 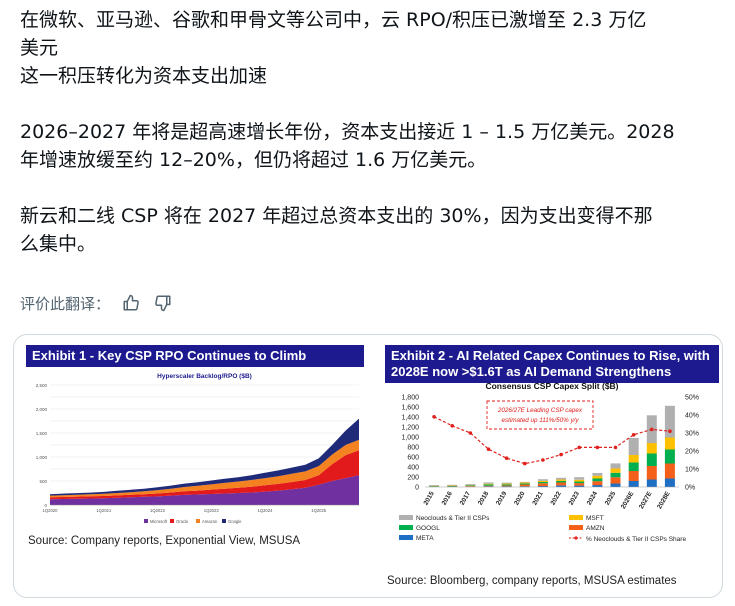 I want to click on exhibit2-annotation-line2: estimated up 111%/50% y/y, so click(x=540, y=420).